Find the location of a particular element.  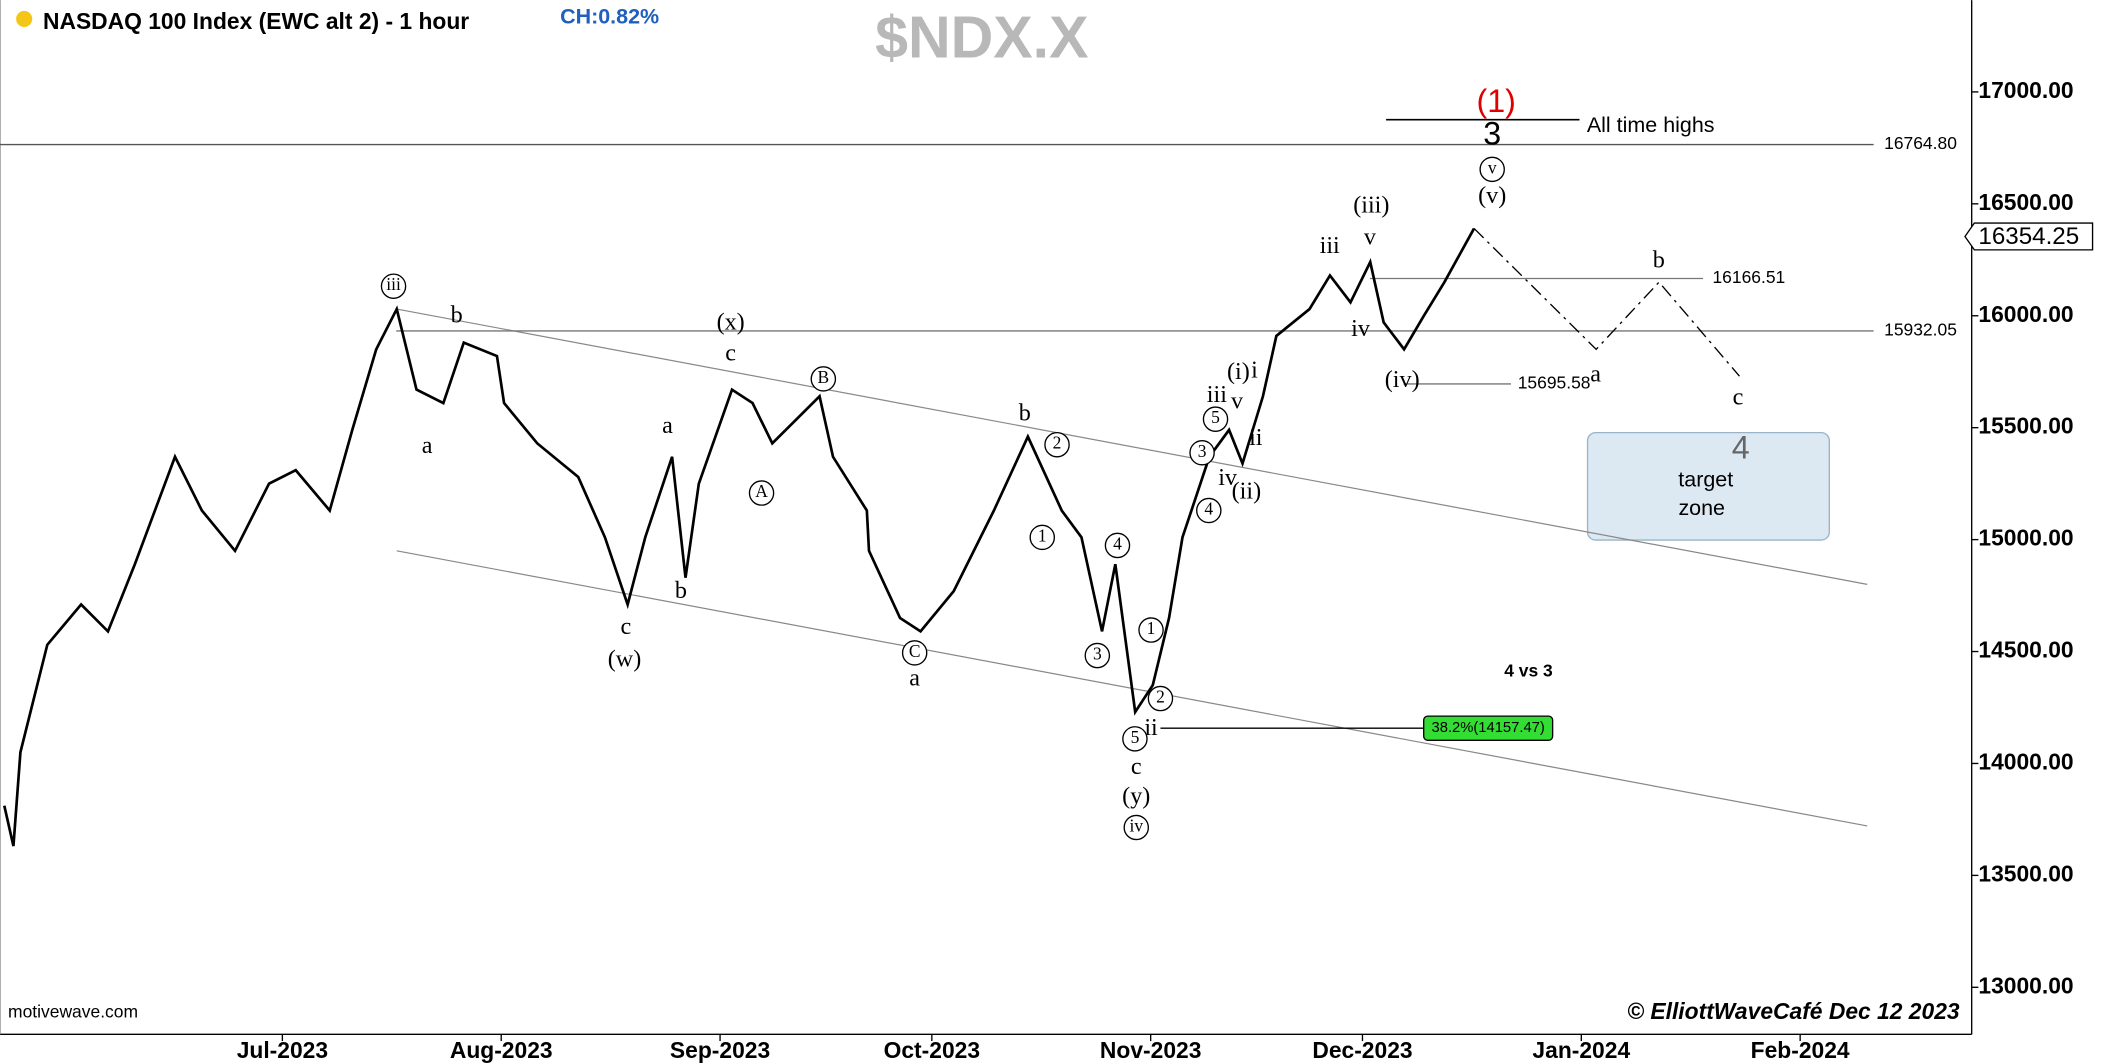

x-tick-label: Aug-2023 is located at coordinates (501, 1050).